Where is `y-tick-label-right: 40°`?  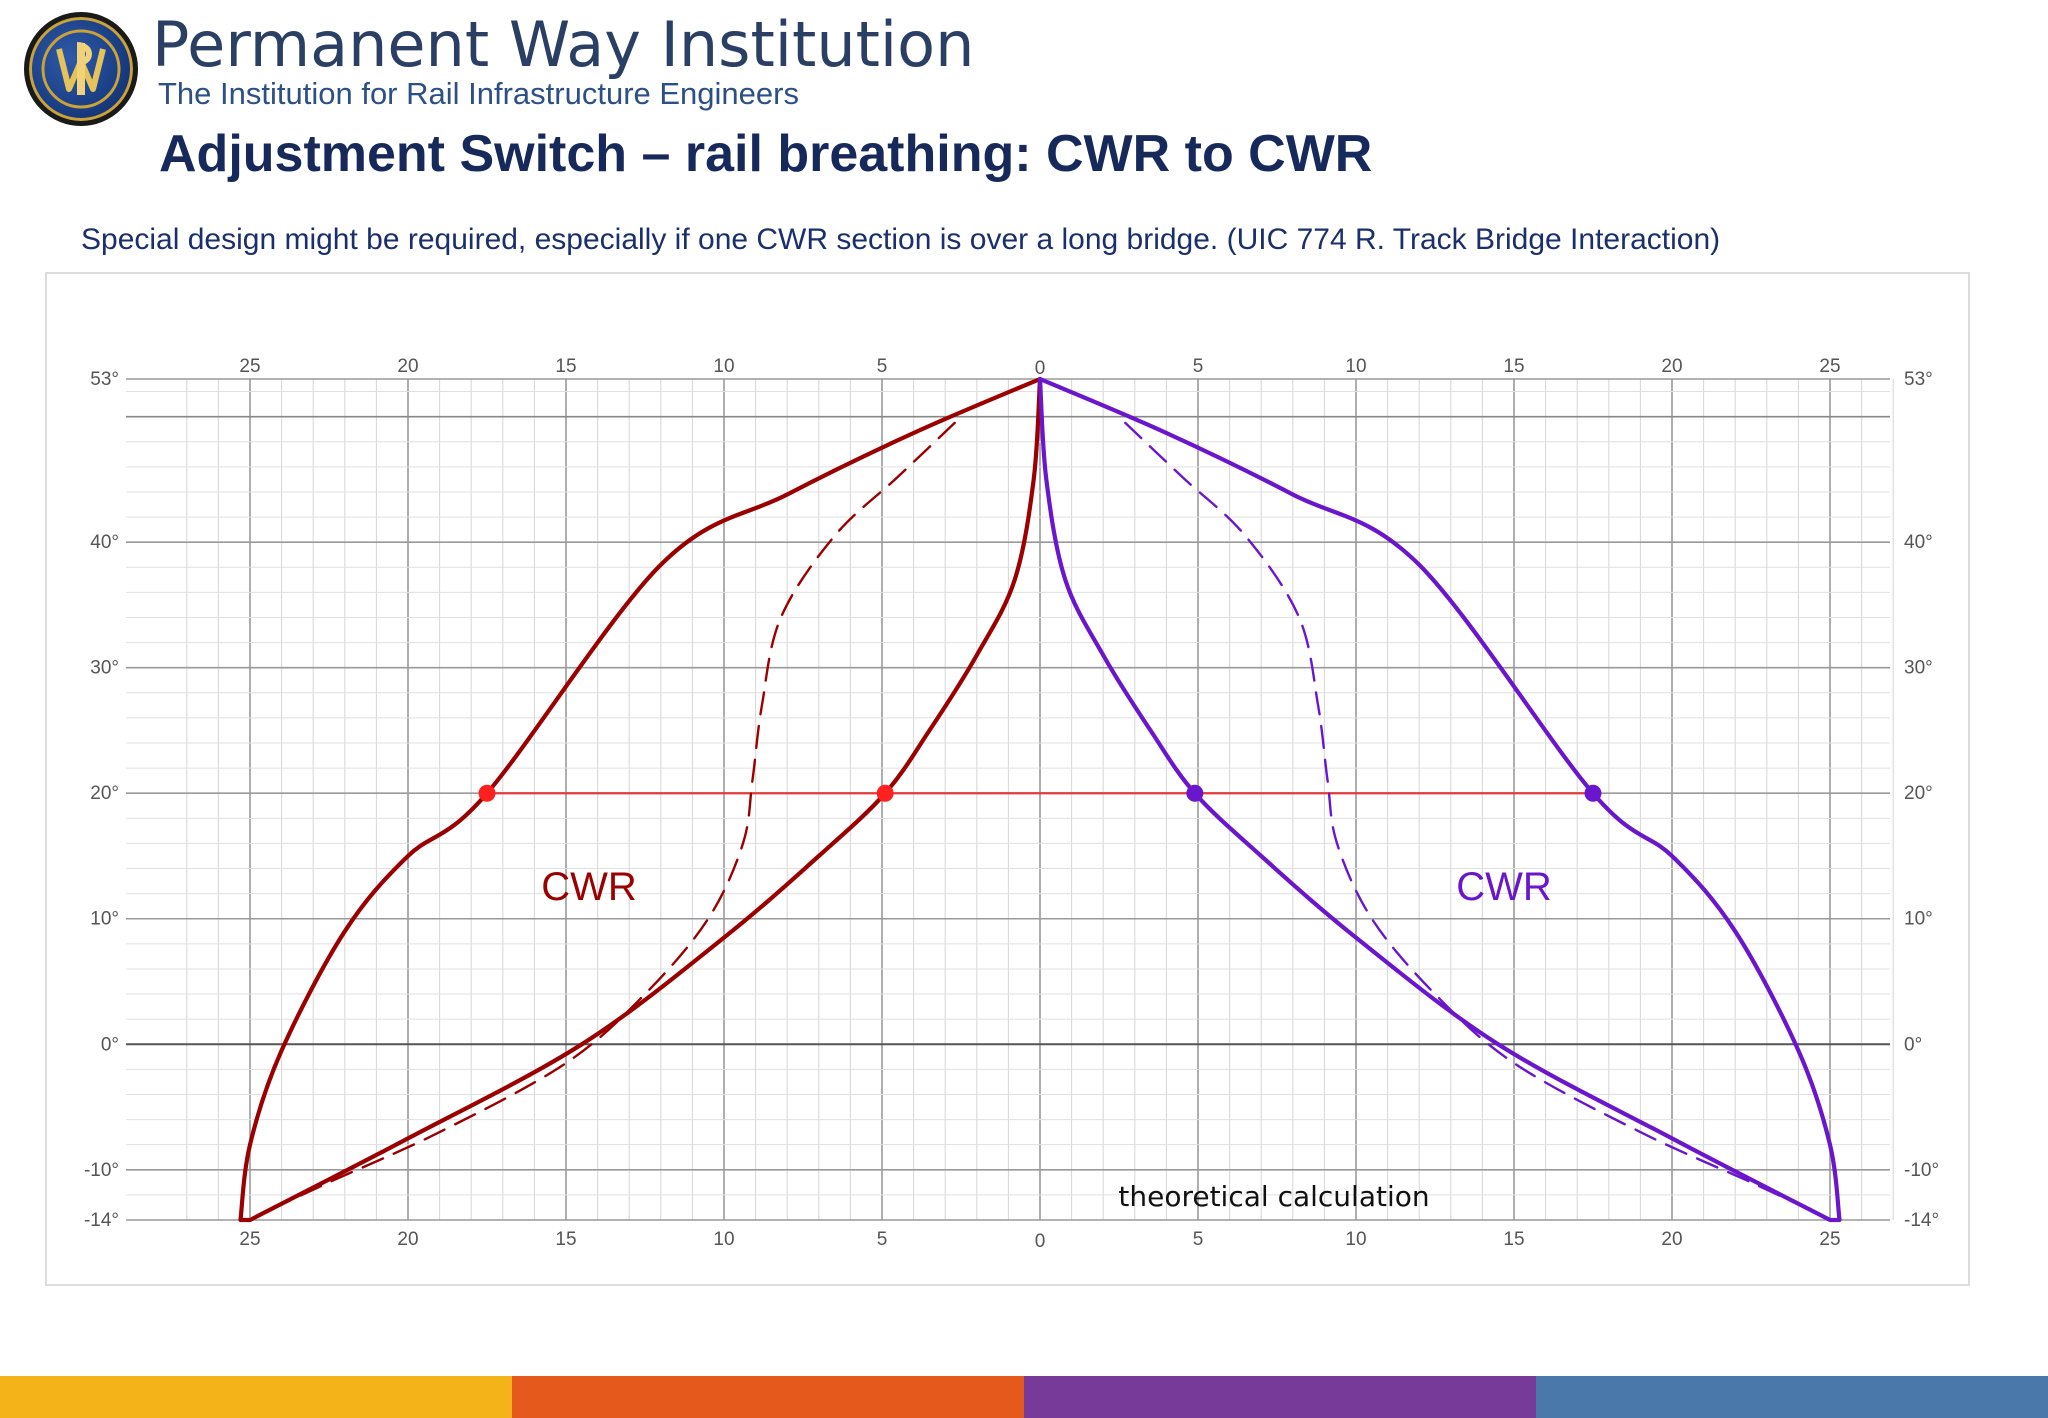
y-tick-label-right: 40° is located at coordinates (1918, 542).